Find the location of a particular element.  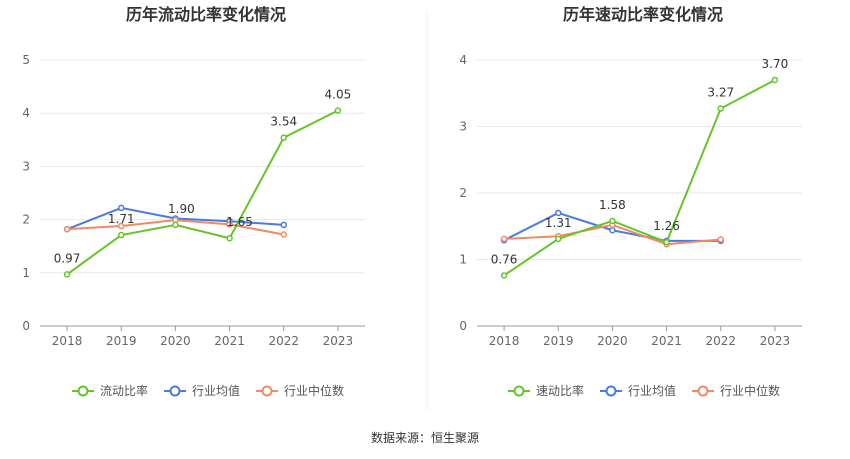

y-tick-label: 5 is located at coordinates (26, 60).